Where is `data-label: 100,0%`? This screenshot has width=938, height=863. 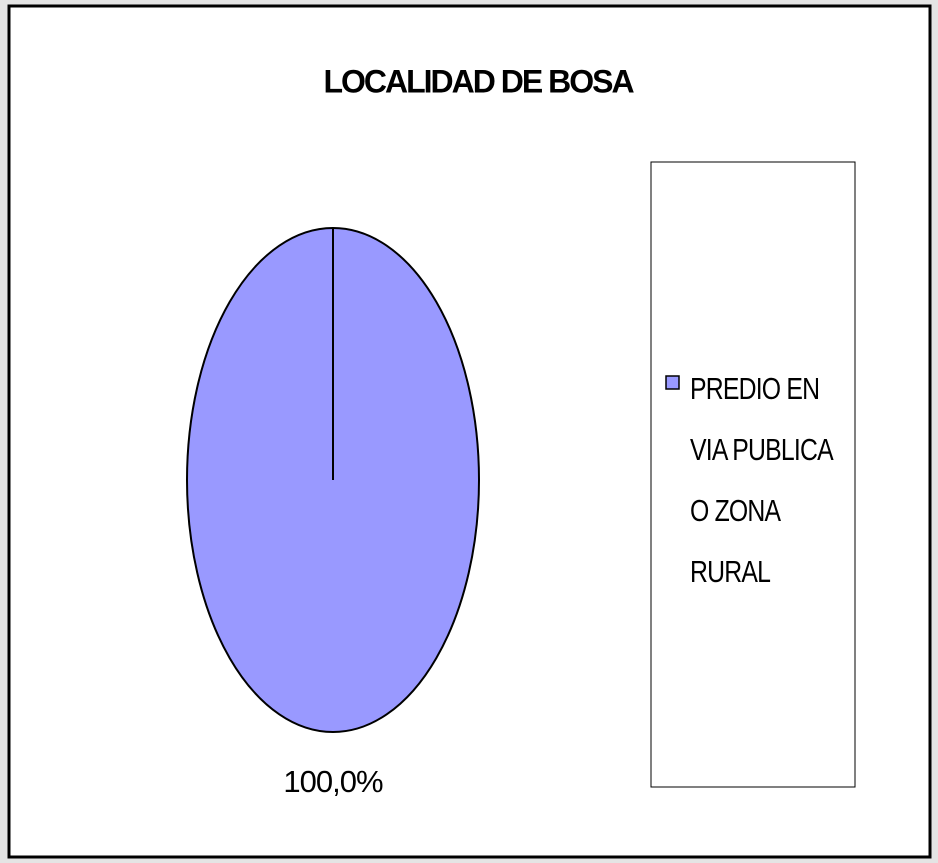 data-label: 100,0% is located at coordinates (333, 781).